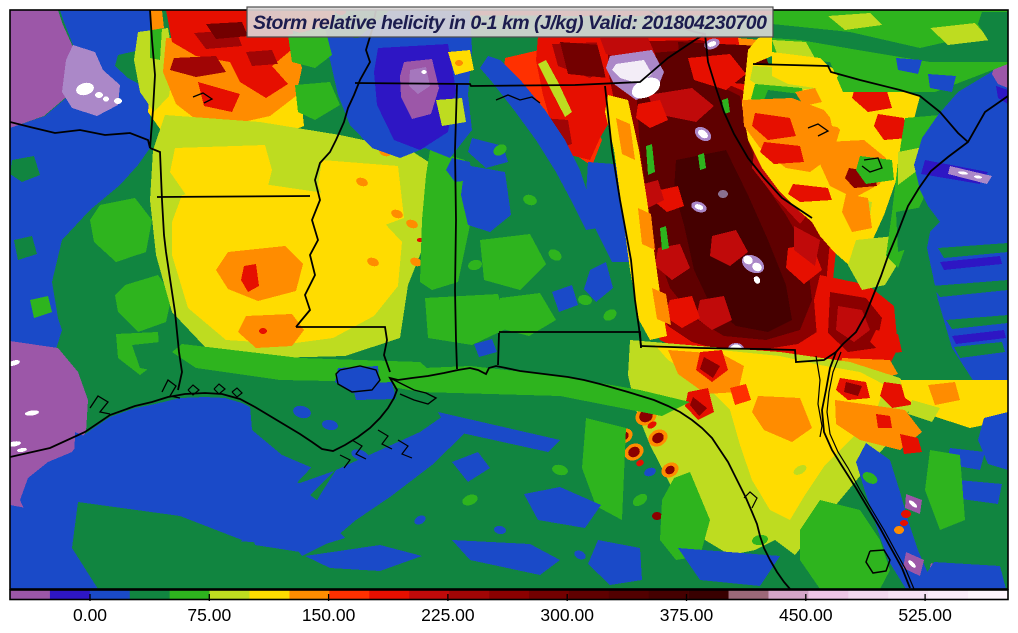 This screenshot has height=633, width=1018. I want to click on svg-text: 150.00, so click(329, 615).